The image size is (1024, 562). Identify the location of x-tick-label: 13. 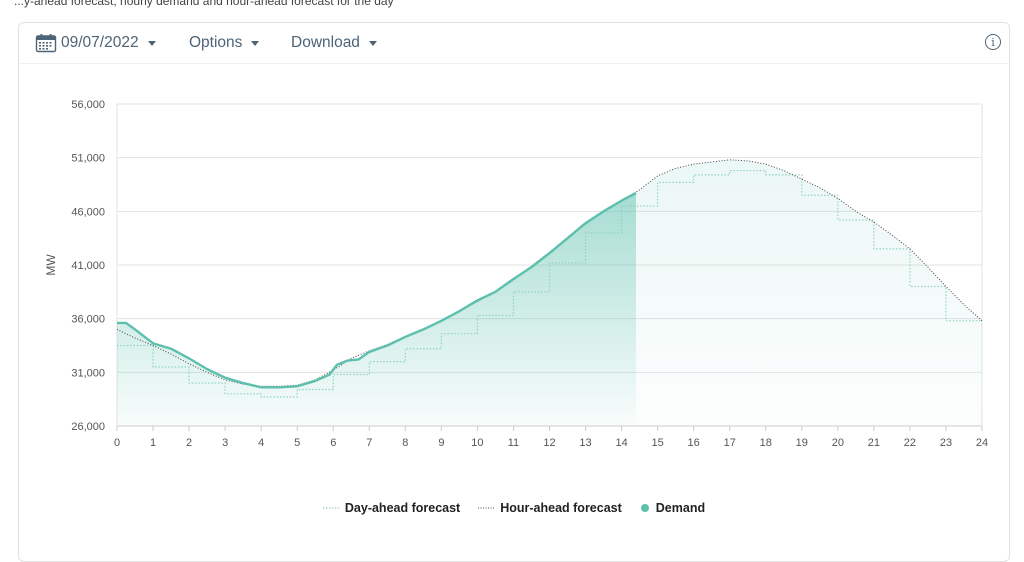
(585, 443).